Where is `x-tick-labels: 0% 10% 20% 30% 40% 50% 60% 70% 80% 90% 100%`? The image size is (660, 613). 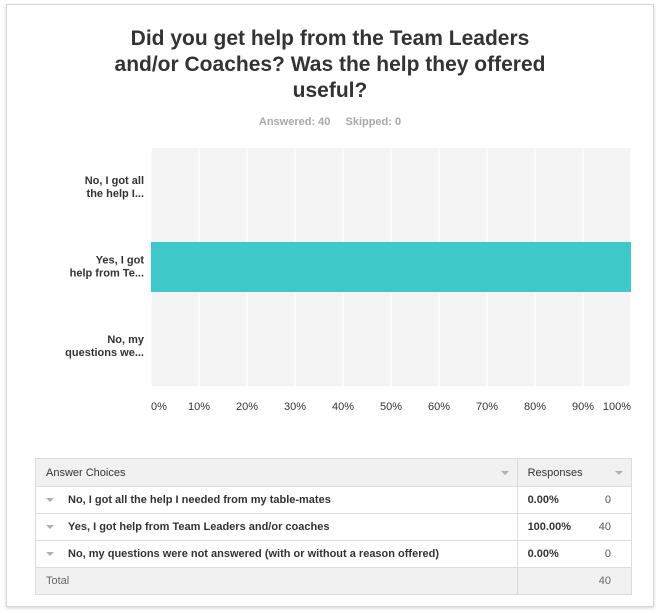
x-tick-labels: 0% 10% 20% 30% 40% 50% 60% 70% 80% 90% 100% is located at coordinates (391, 407).